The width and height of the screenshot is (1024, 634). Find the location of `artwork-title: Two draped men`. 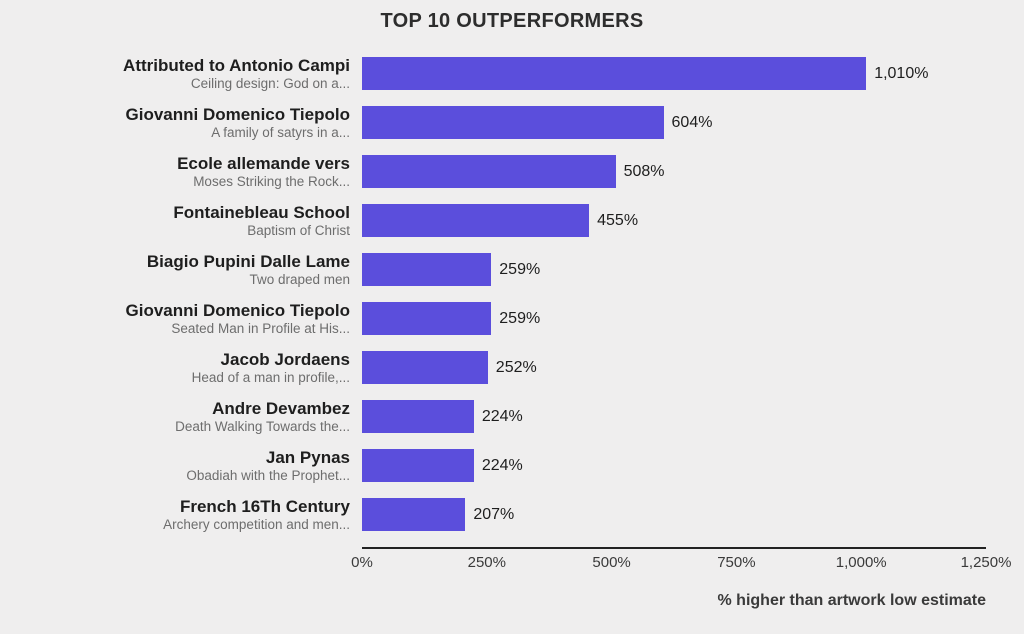

artwork-title: Two draped men is located at coordinates (299, 279).